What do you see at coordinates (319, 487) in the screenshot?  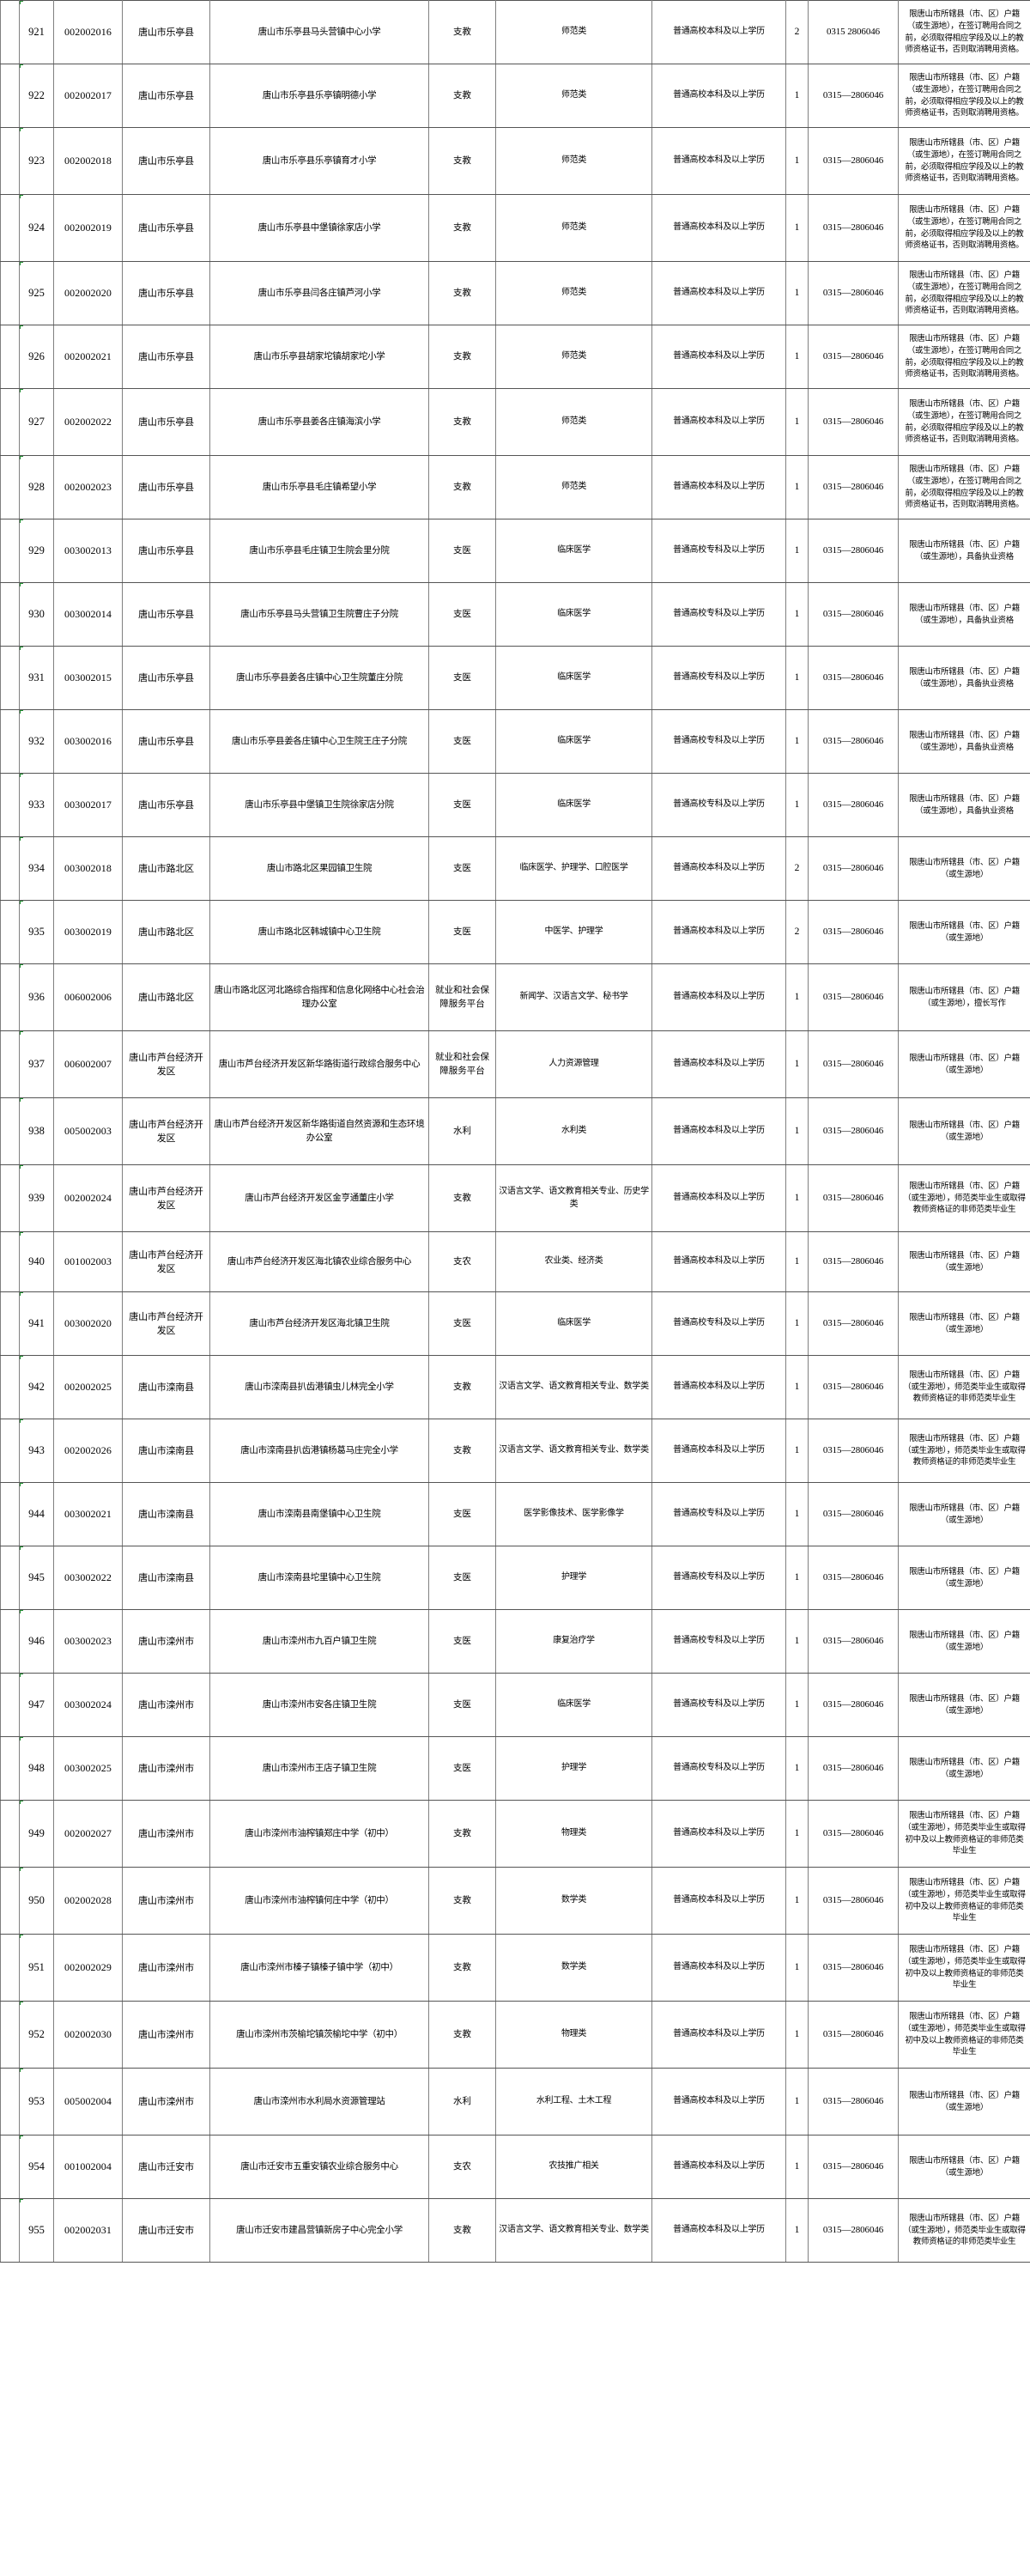 I see `cell-service-unit: 唐山市乐亭县毛庄镇希望小学` at bounding box center [319, 487].